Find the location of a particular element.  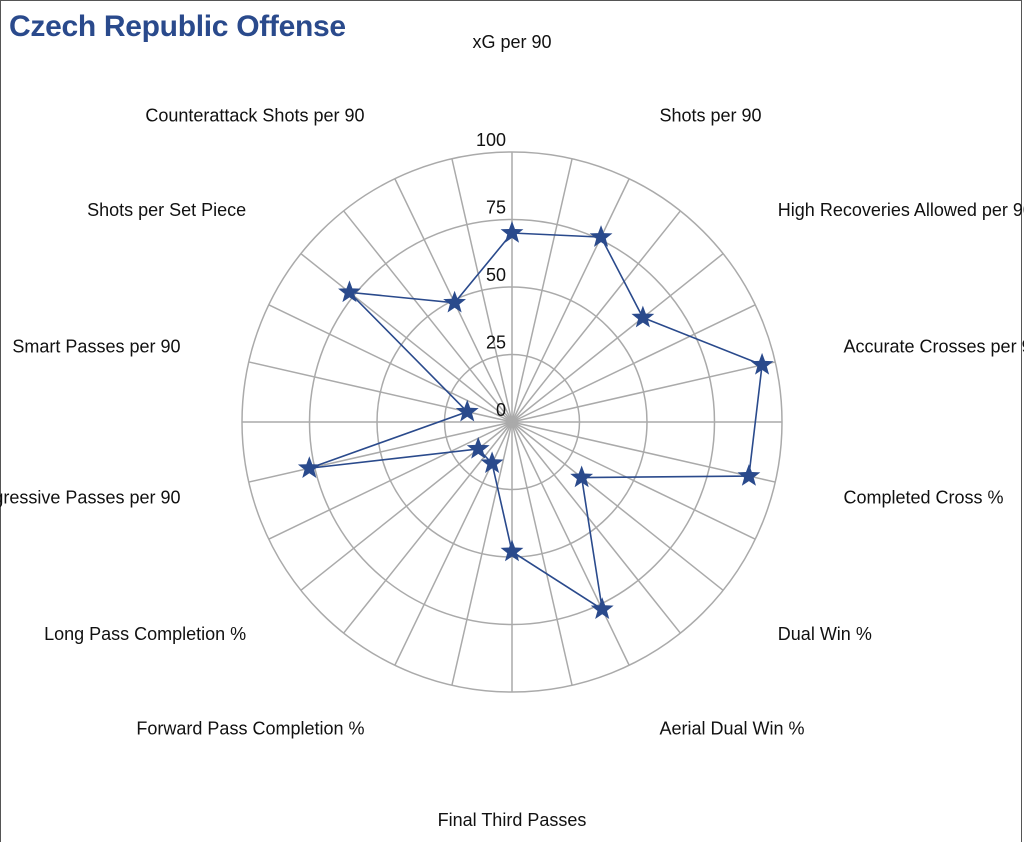

radial-tick-label: 100 is located at coordinates (491, 140).